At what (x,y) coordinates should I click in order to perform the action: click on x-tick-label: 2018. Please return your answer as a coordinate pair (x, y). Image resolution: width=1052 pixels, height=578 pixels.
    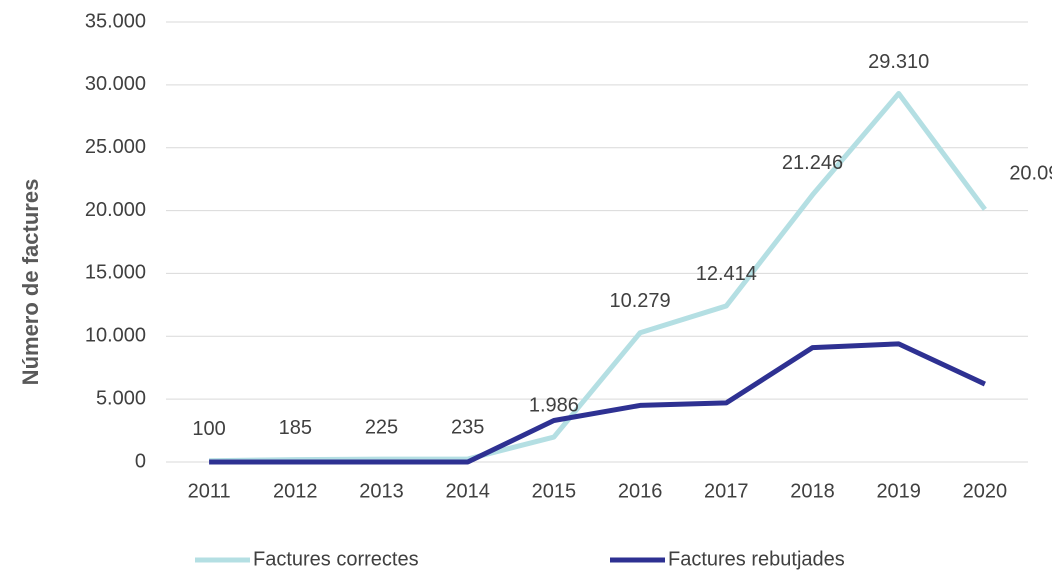
    Looking at the image, I should click on (812, 491).